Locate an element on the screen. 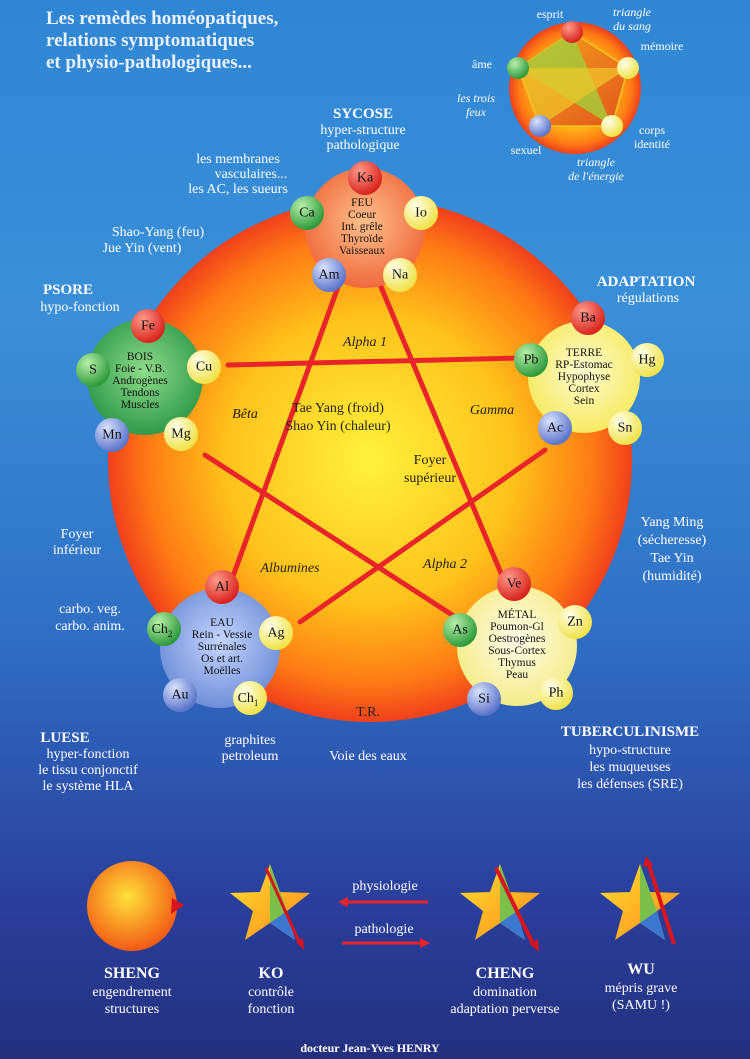 The width and height of the screenshot is (750, 1059). tr-label: T.R. is located at coordinates (368, 712).